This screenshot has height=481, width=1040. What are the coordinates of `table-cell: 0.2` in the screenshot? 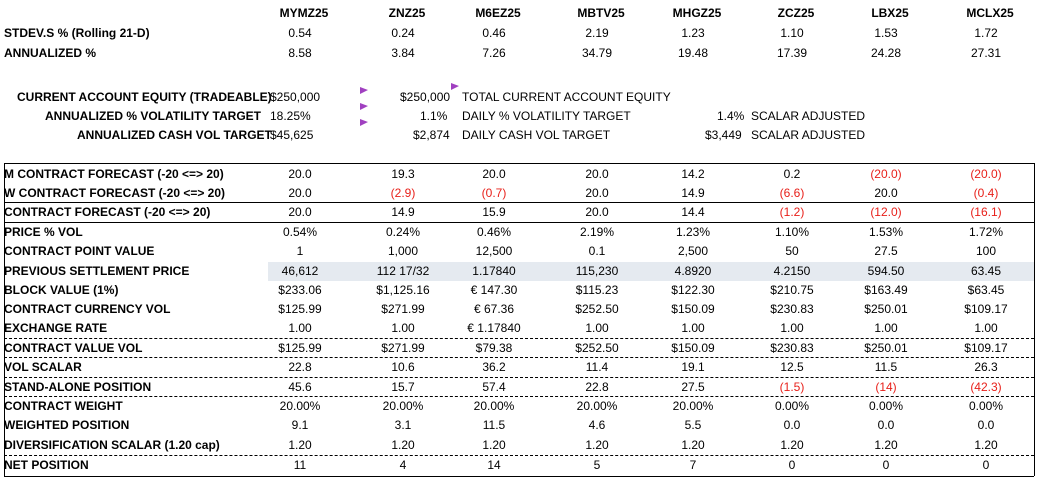 It's located at (792, 174).